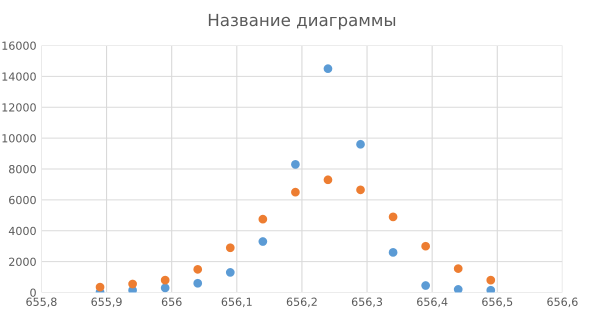 This screenshot has width=592, height=325. What do you see at coordinates (22, 200) in the screenshot?
I see `y-tick-label: 6000` at bounding box center [22, 200].